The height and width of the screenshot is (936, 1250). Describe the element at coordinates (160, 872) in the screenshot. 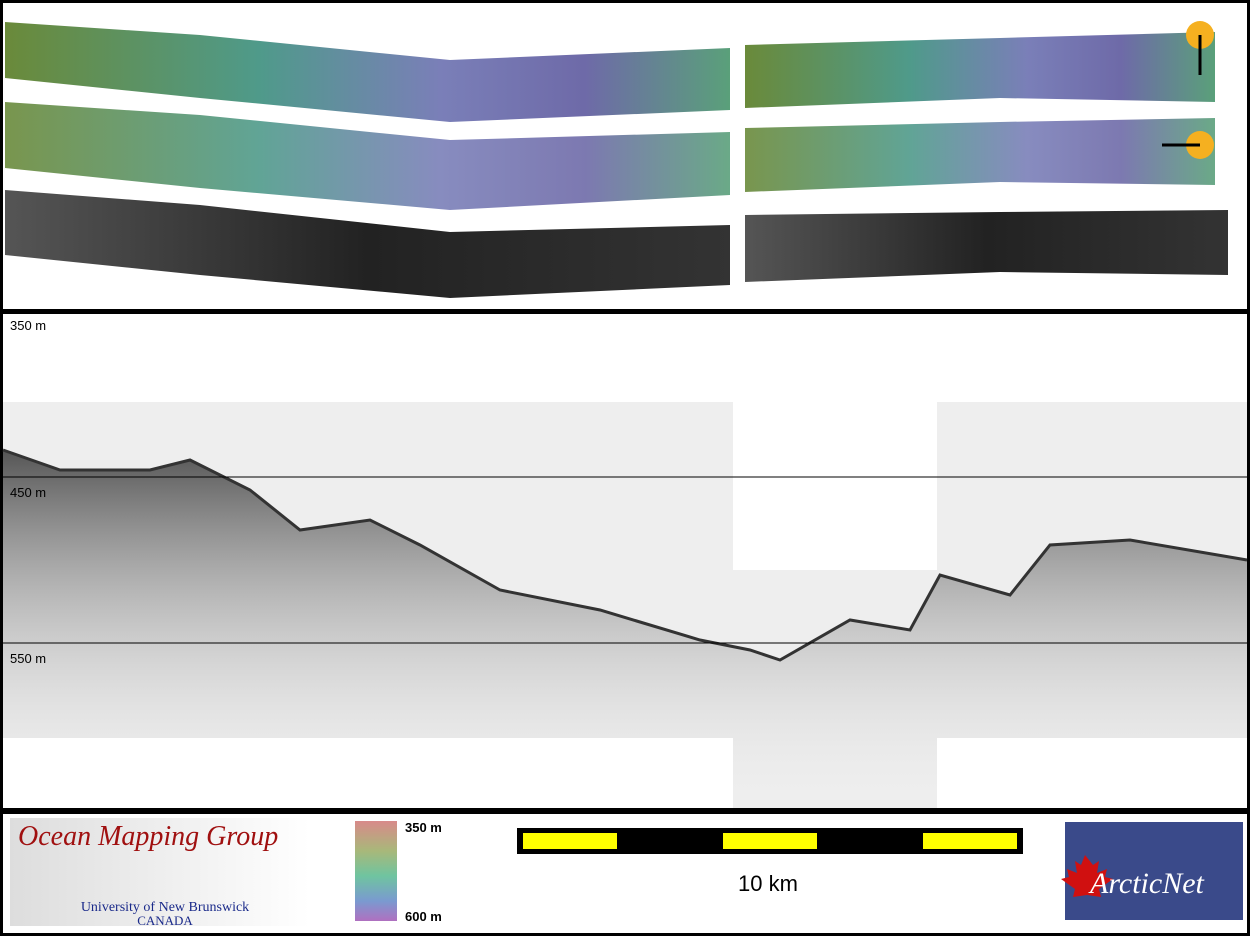

I see `omg-logo` at that location.